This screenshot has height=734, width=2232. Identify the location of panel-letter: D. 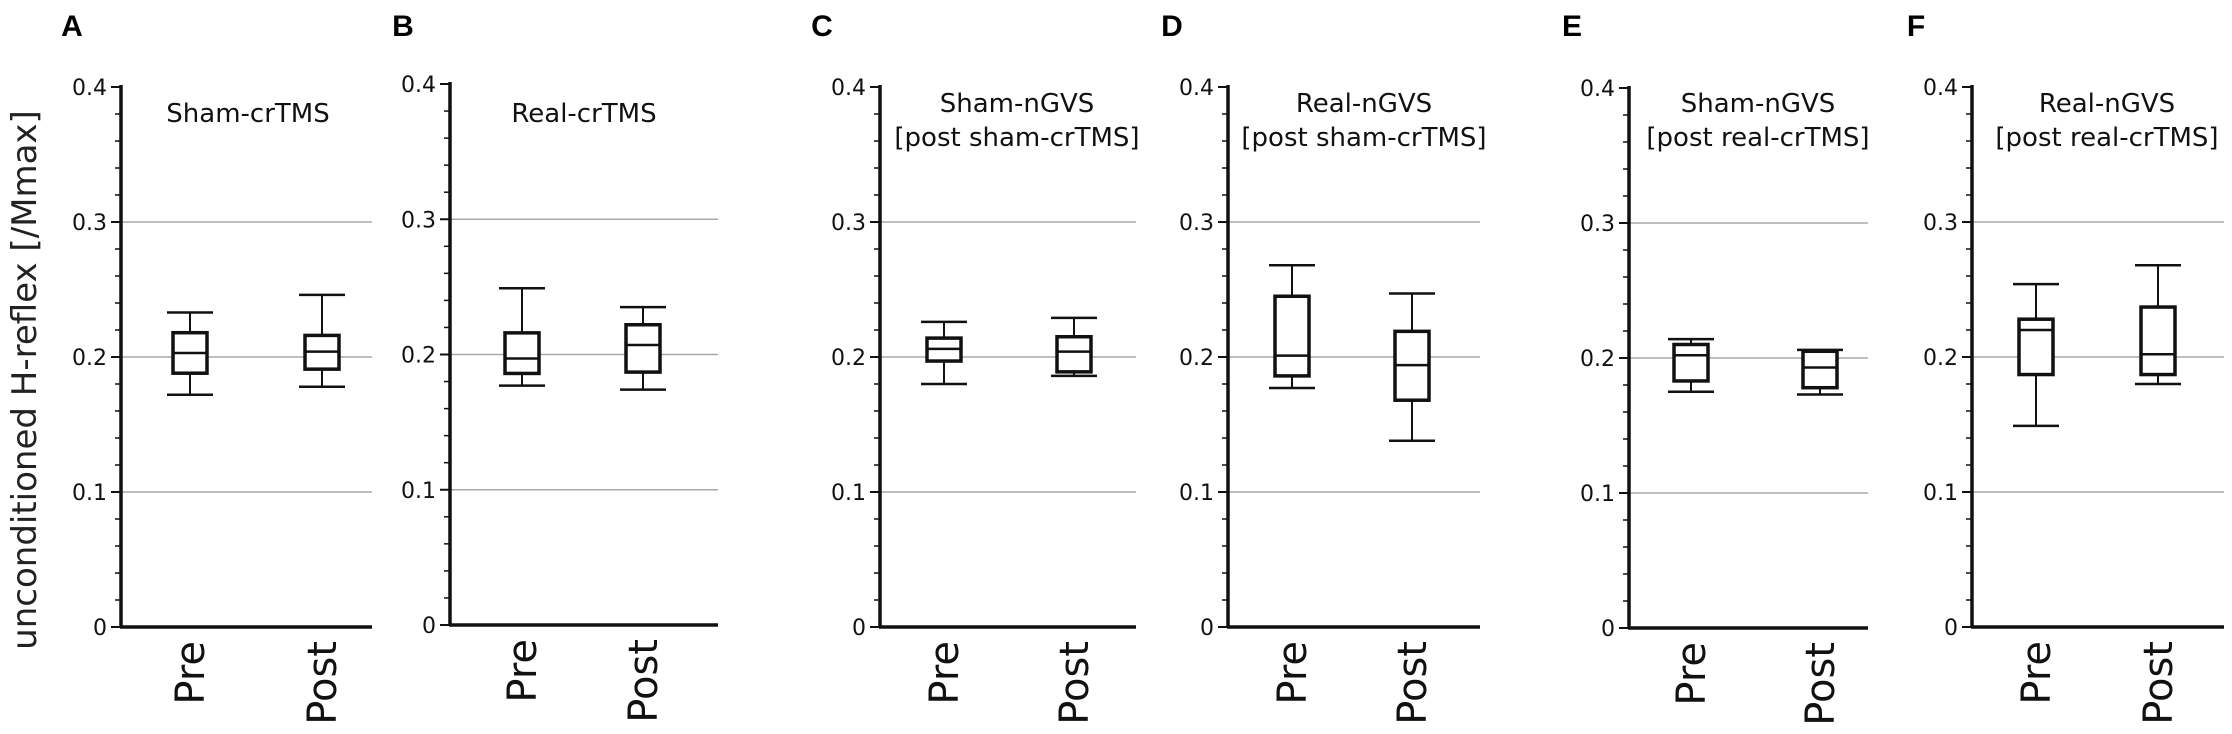
(1172, 26).